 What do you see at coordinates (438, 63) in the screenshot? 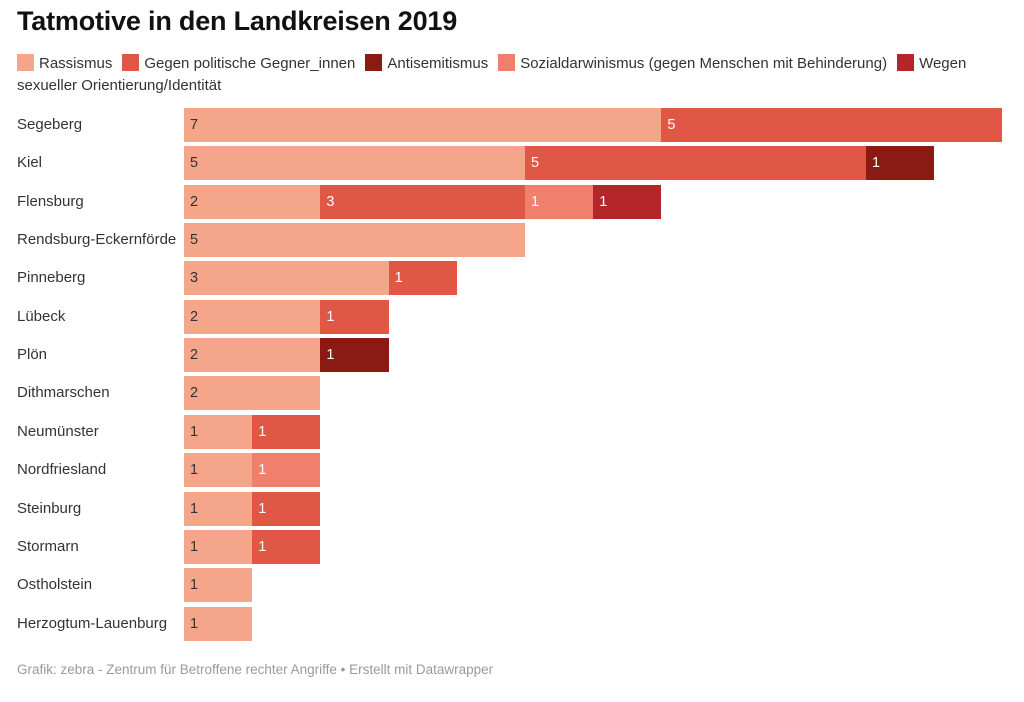
I see `legend-label: Antisemitismus` at bounding box center [438, 63].